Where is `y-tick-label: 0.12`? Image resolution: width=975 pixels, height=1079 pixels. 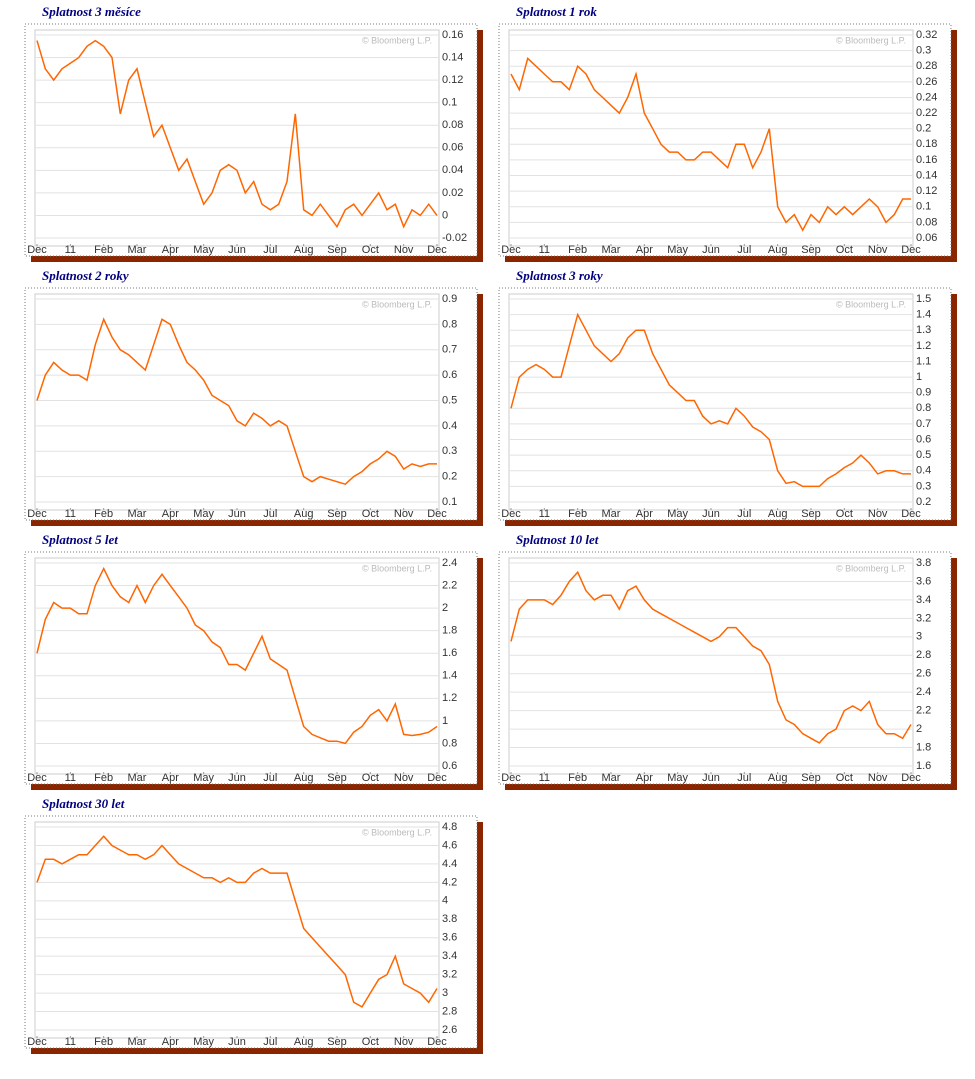
y-tick-label: 0.12 is located at coordinates (452, 80).